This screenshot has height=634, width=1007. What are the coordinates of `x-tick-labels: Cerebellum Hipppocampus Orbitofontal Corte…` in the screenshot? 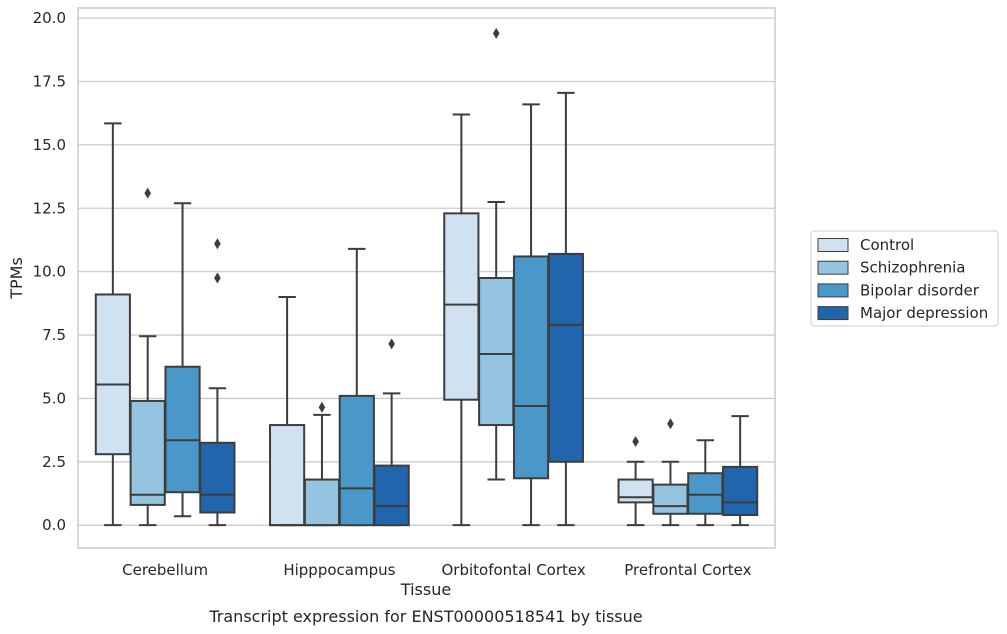 It's located at (436, 570).